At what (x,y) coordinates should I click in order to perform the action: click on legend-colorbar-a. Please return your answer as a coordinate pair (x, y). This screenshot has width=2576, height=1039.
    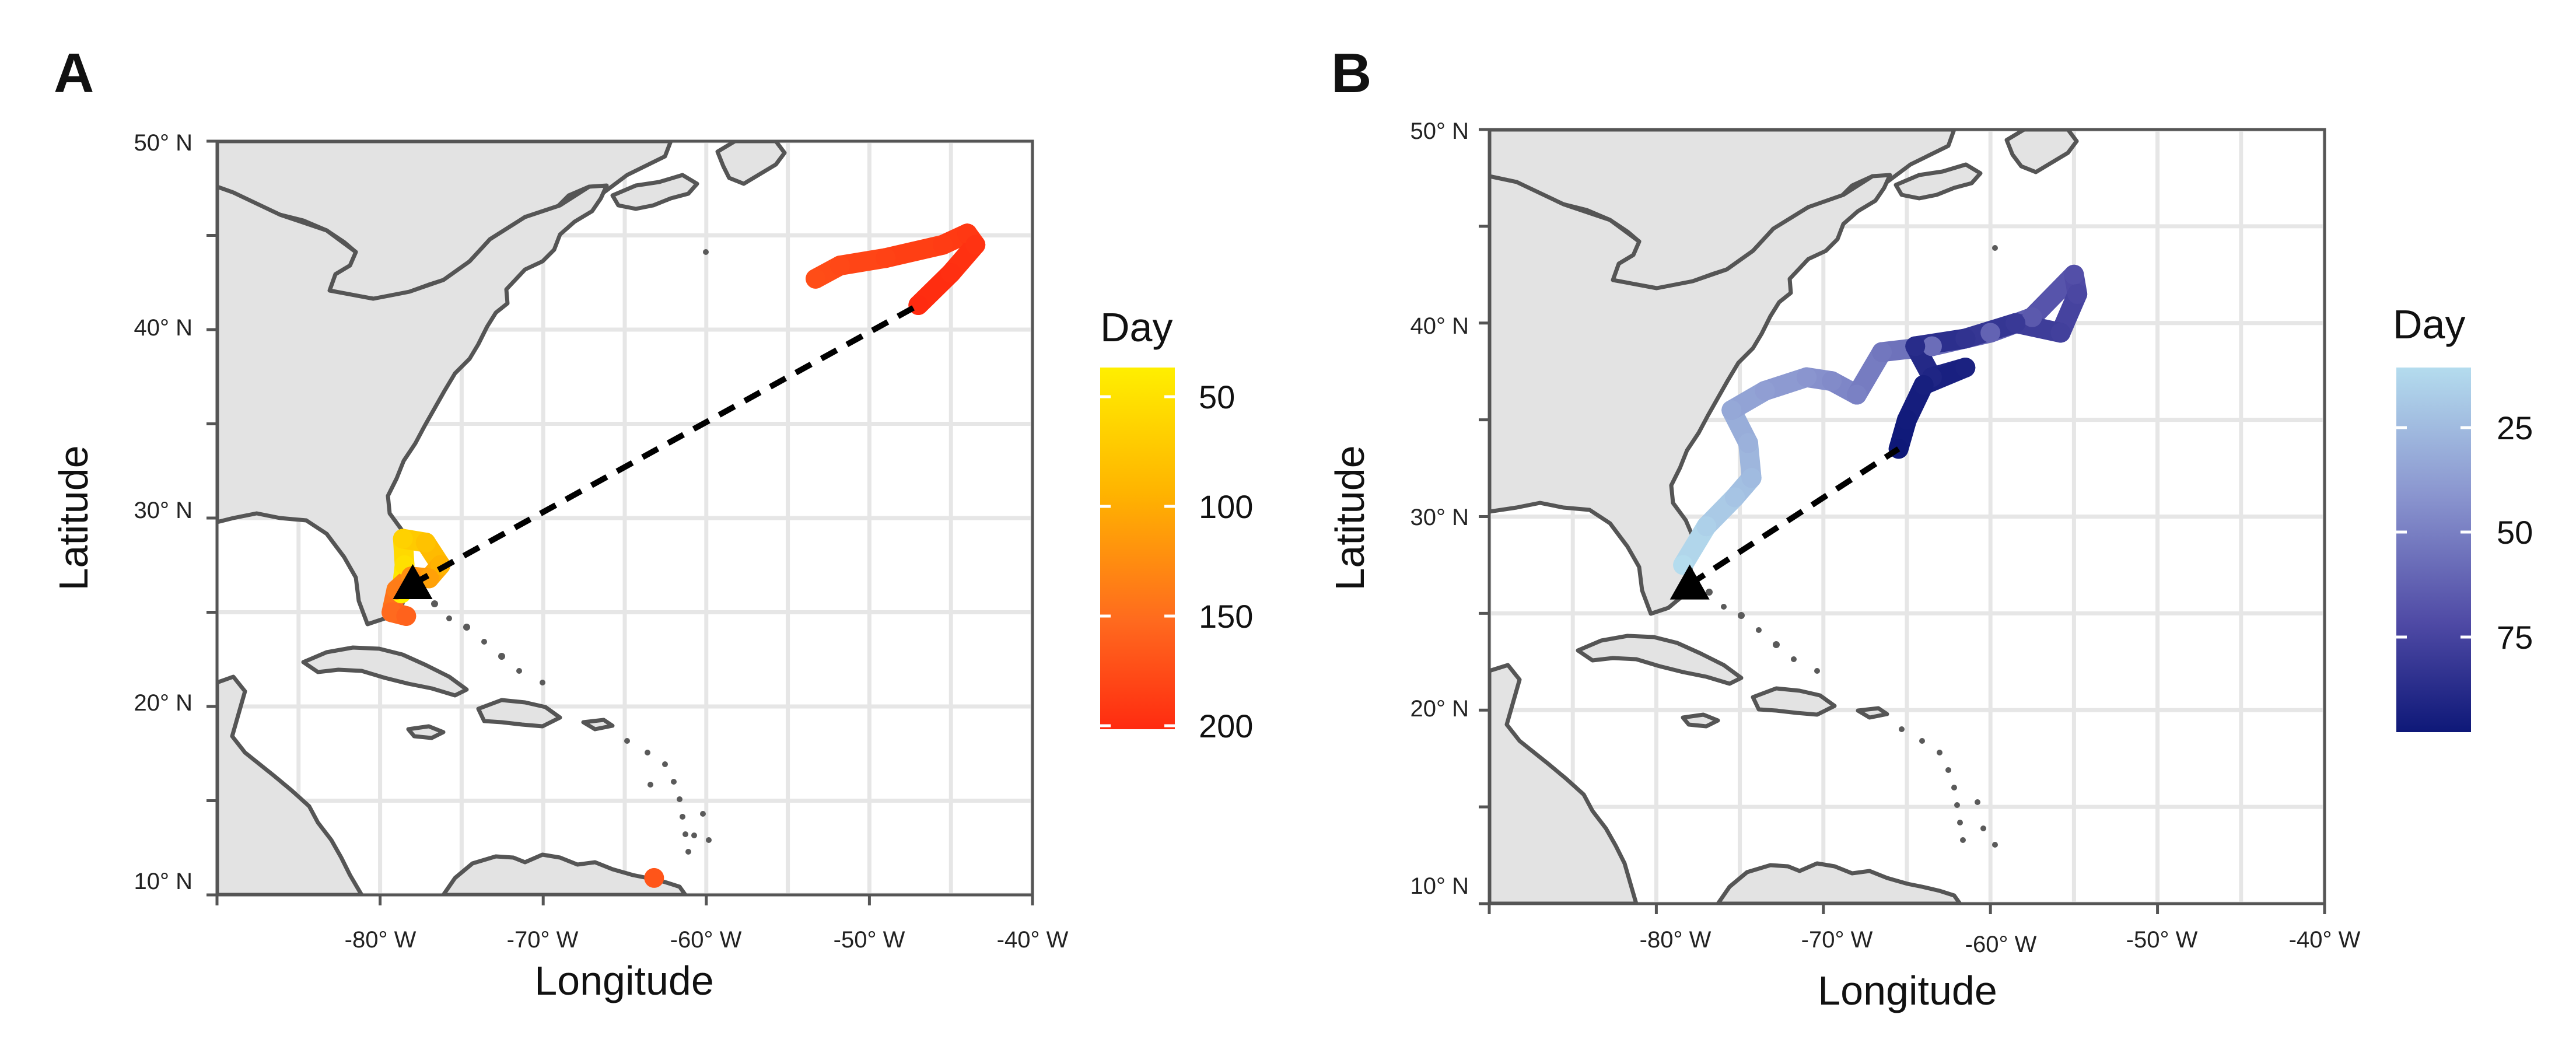
    Looking at the image, I should click on (1137, 548).